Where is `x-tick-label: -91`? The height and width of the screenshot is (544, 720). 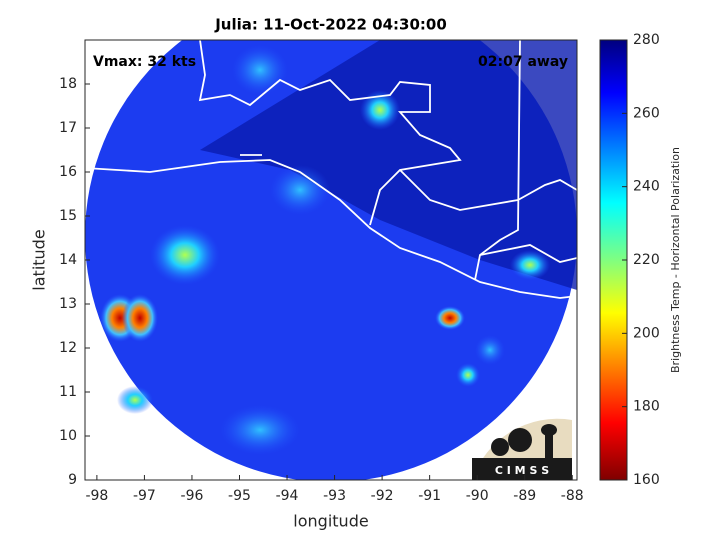 x-tick-label: -91 is located at coordinates (429, 496).